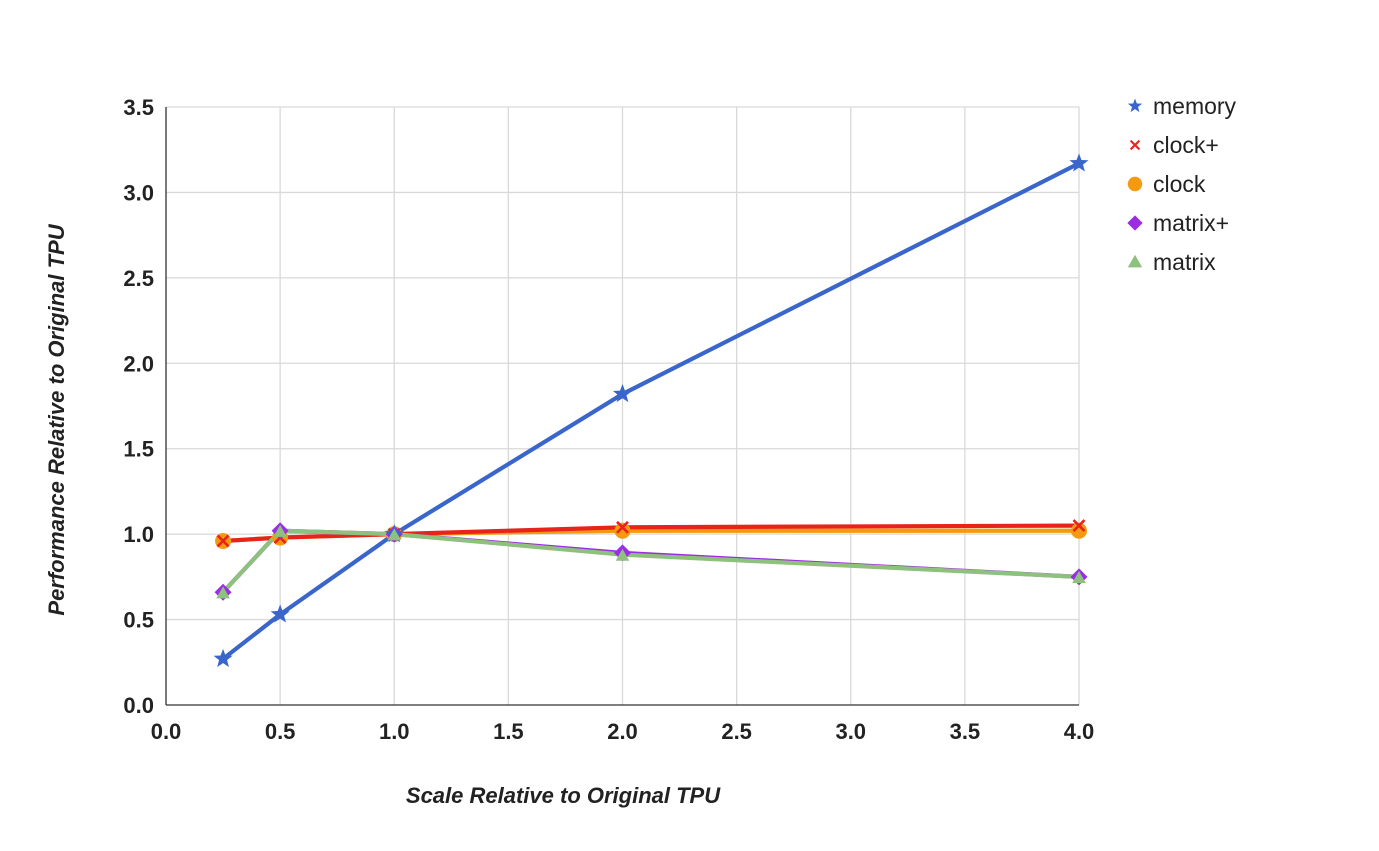  Describe the element at coordinates (138, 278) in the screenshot. I see `y-tick-label: 2.5` at that location.